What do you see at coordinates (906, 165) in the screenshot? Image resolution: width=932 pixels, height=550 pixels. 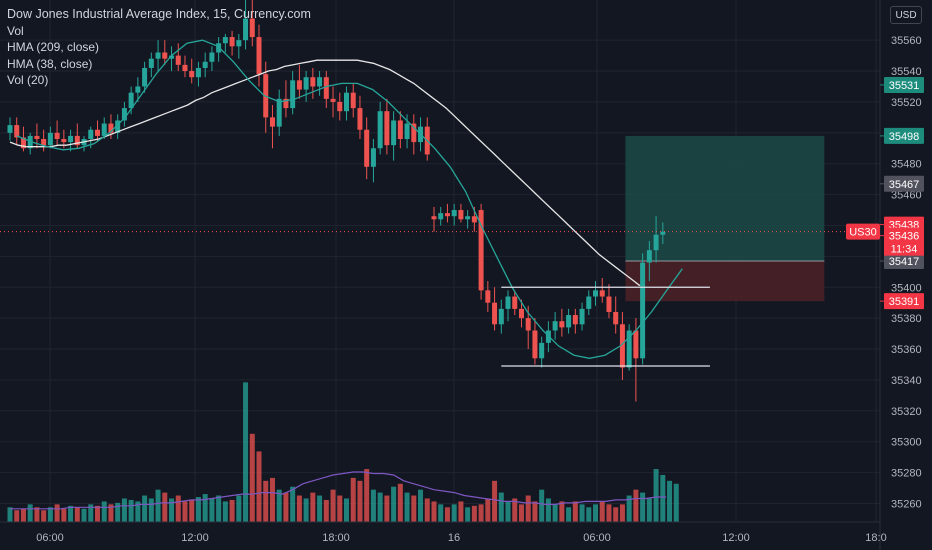 I see `price-tick-label: 35480` at bounding box center [906, 165].